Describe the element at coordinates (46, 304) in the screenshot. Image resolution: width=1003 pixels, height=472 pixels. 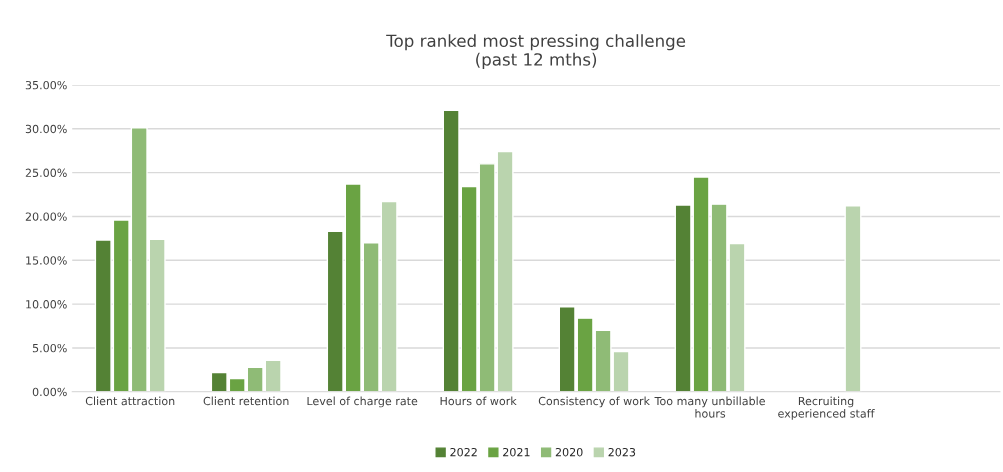
I see `y-tick-label: 10.00%` at that location.